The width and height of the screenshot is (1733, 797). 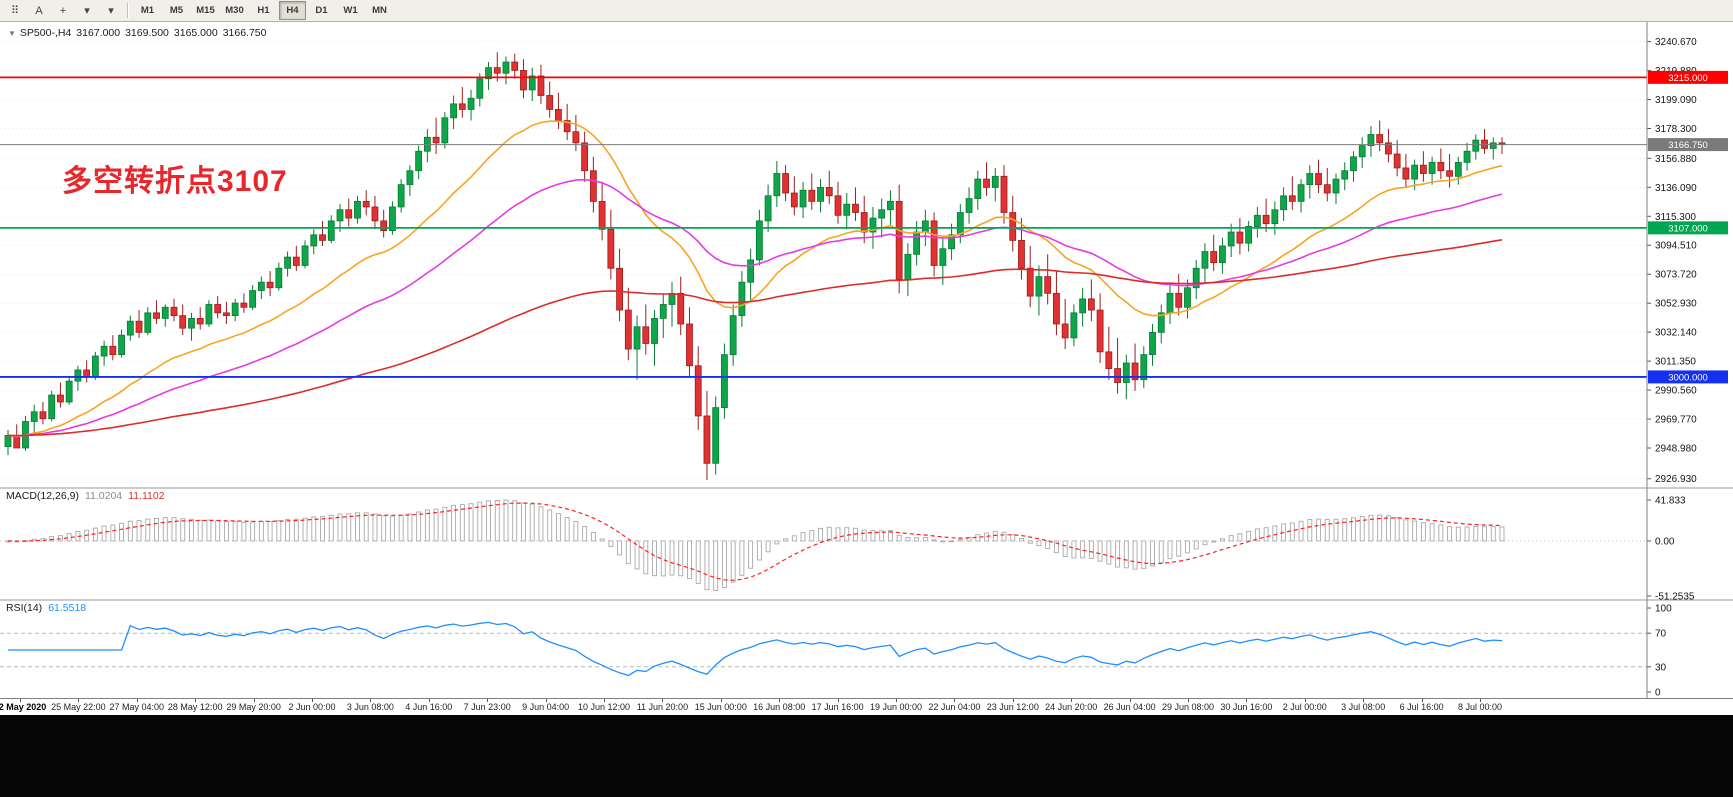 What do you see at coordinates (39, 10) in the screenshot?
I see `annotate-icon: A` at bounding box center [39, 10].